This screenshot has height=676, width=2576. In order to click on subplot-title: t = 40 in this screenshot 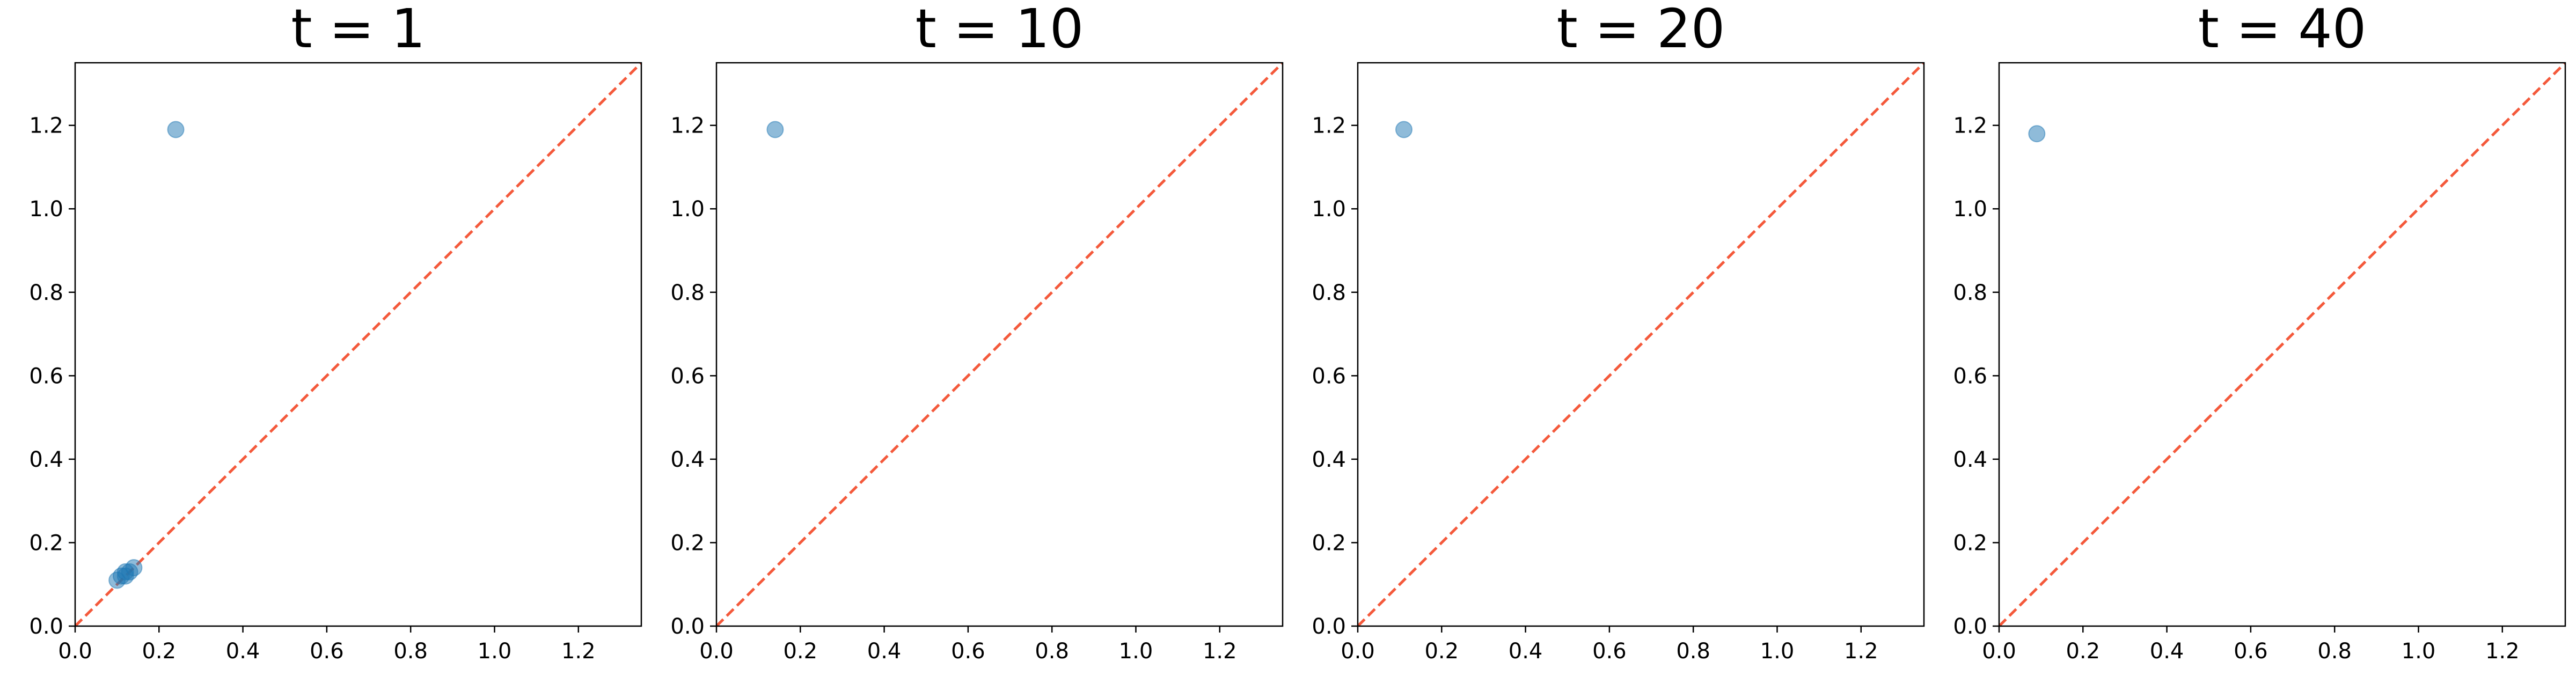, I will do `click(2282, 30)`.